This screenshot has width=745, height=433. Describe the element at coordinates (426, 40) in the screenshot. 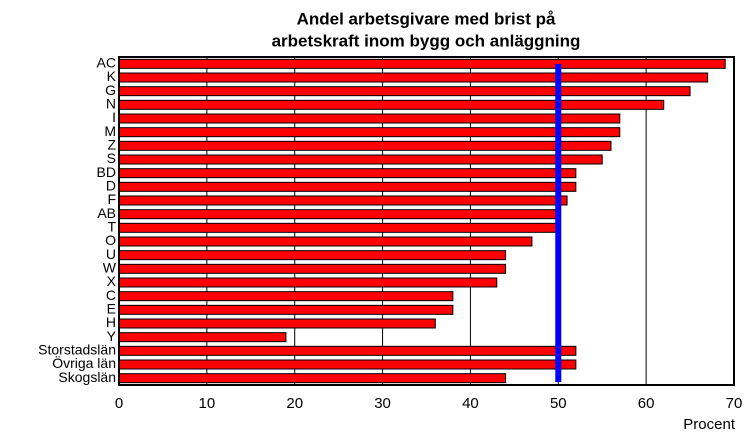

I see `chart-title: arbetskraft inom bygg och anläggning` at that location.